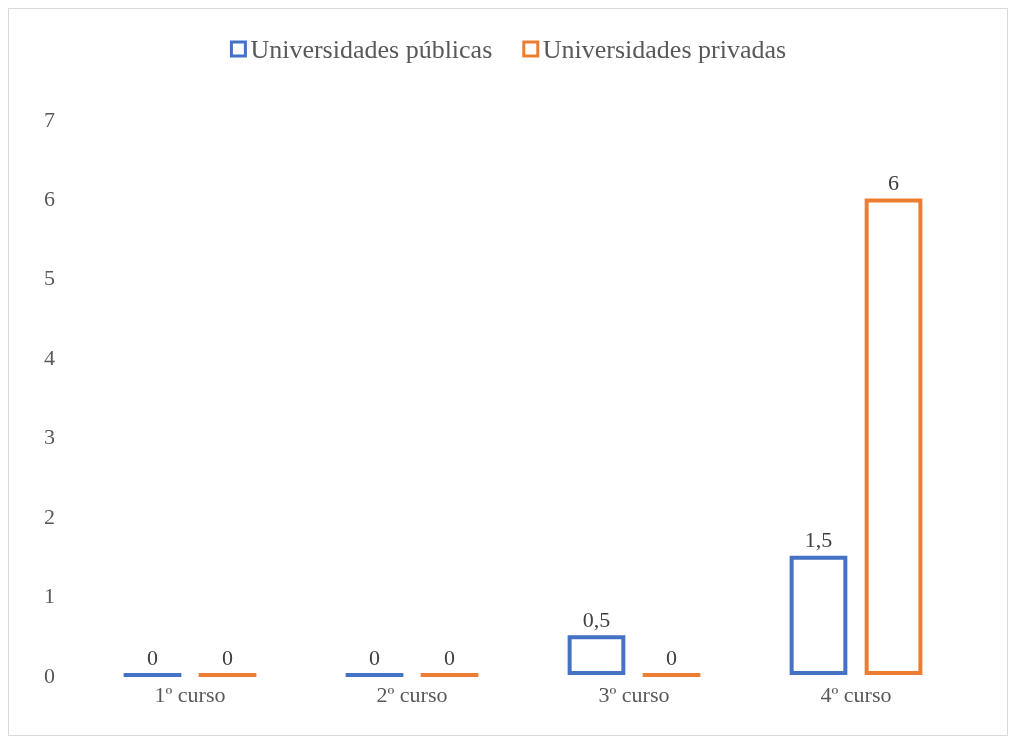 This screenshot has height=746, width=1019. I want to click on y-tick-label: 1, so click(49, 596).